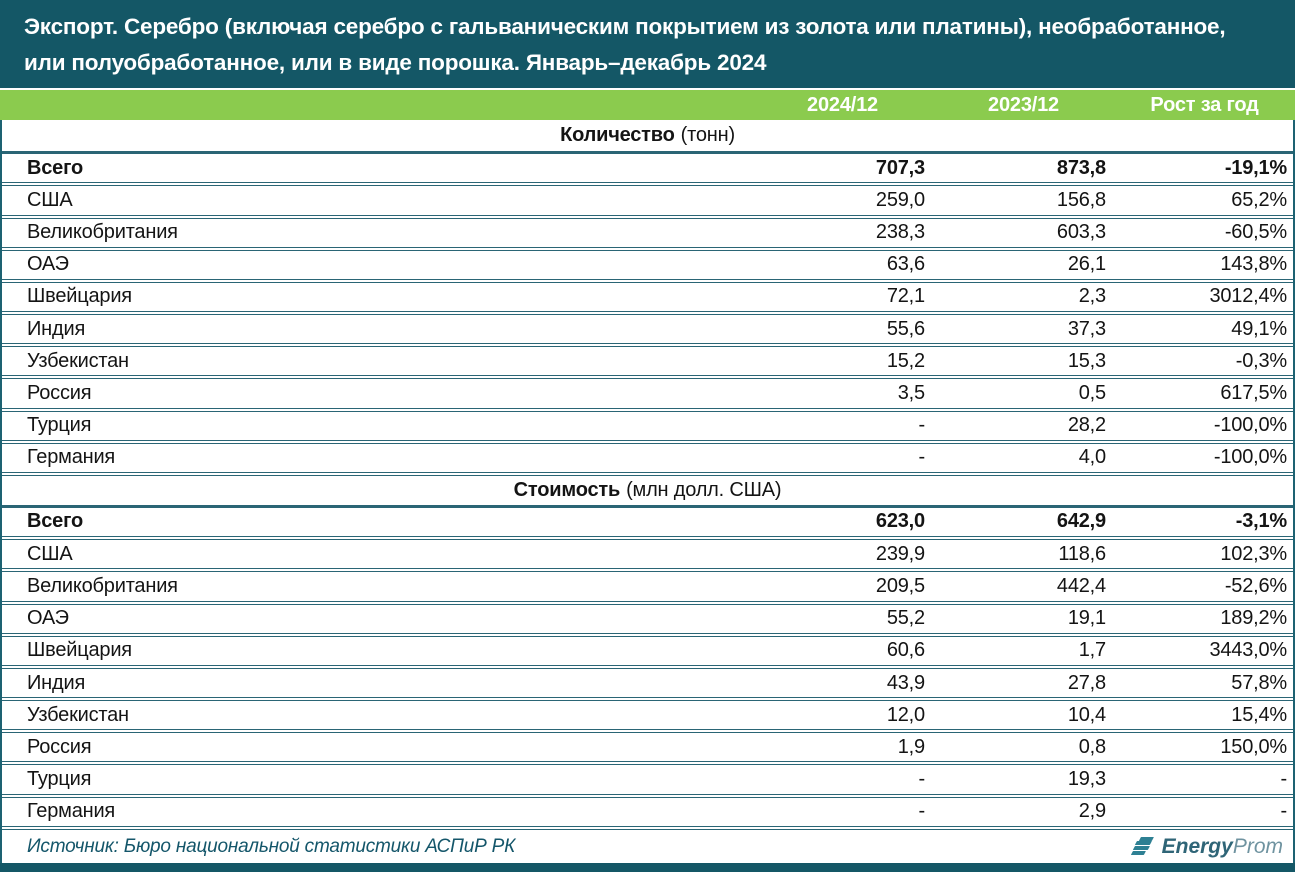 The width and height of the screenshot is (1295, 872). What do you see at coordinates (1202, 362) in the screenshot?
I see `growth-value: -0,3%` at bounding box center [1202, 362].